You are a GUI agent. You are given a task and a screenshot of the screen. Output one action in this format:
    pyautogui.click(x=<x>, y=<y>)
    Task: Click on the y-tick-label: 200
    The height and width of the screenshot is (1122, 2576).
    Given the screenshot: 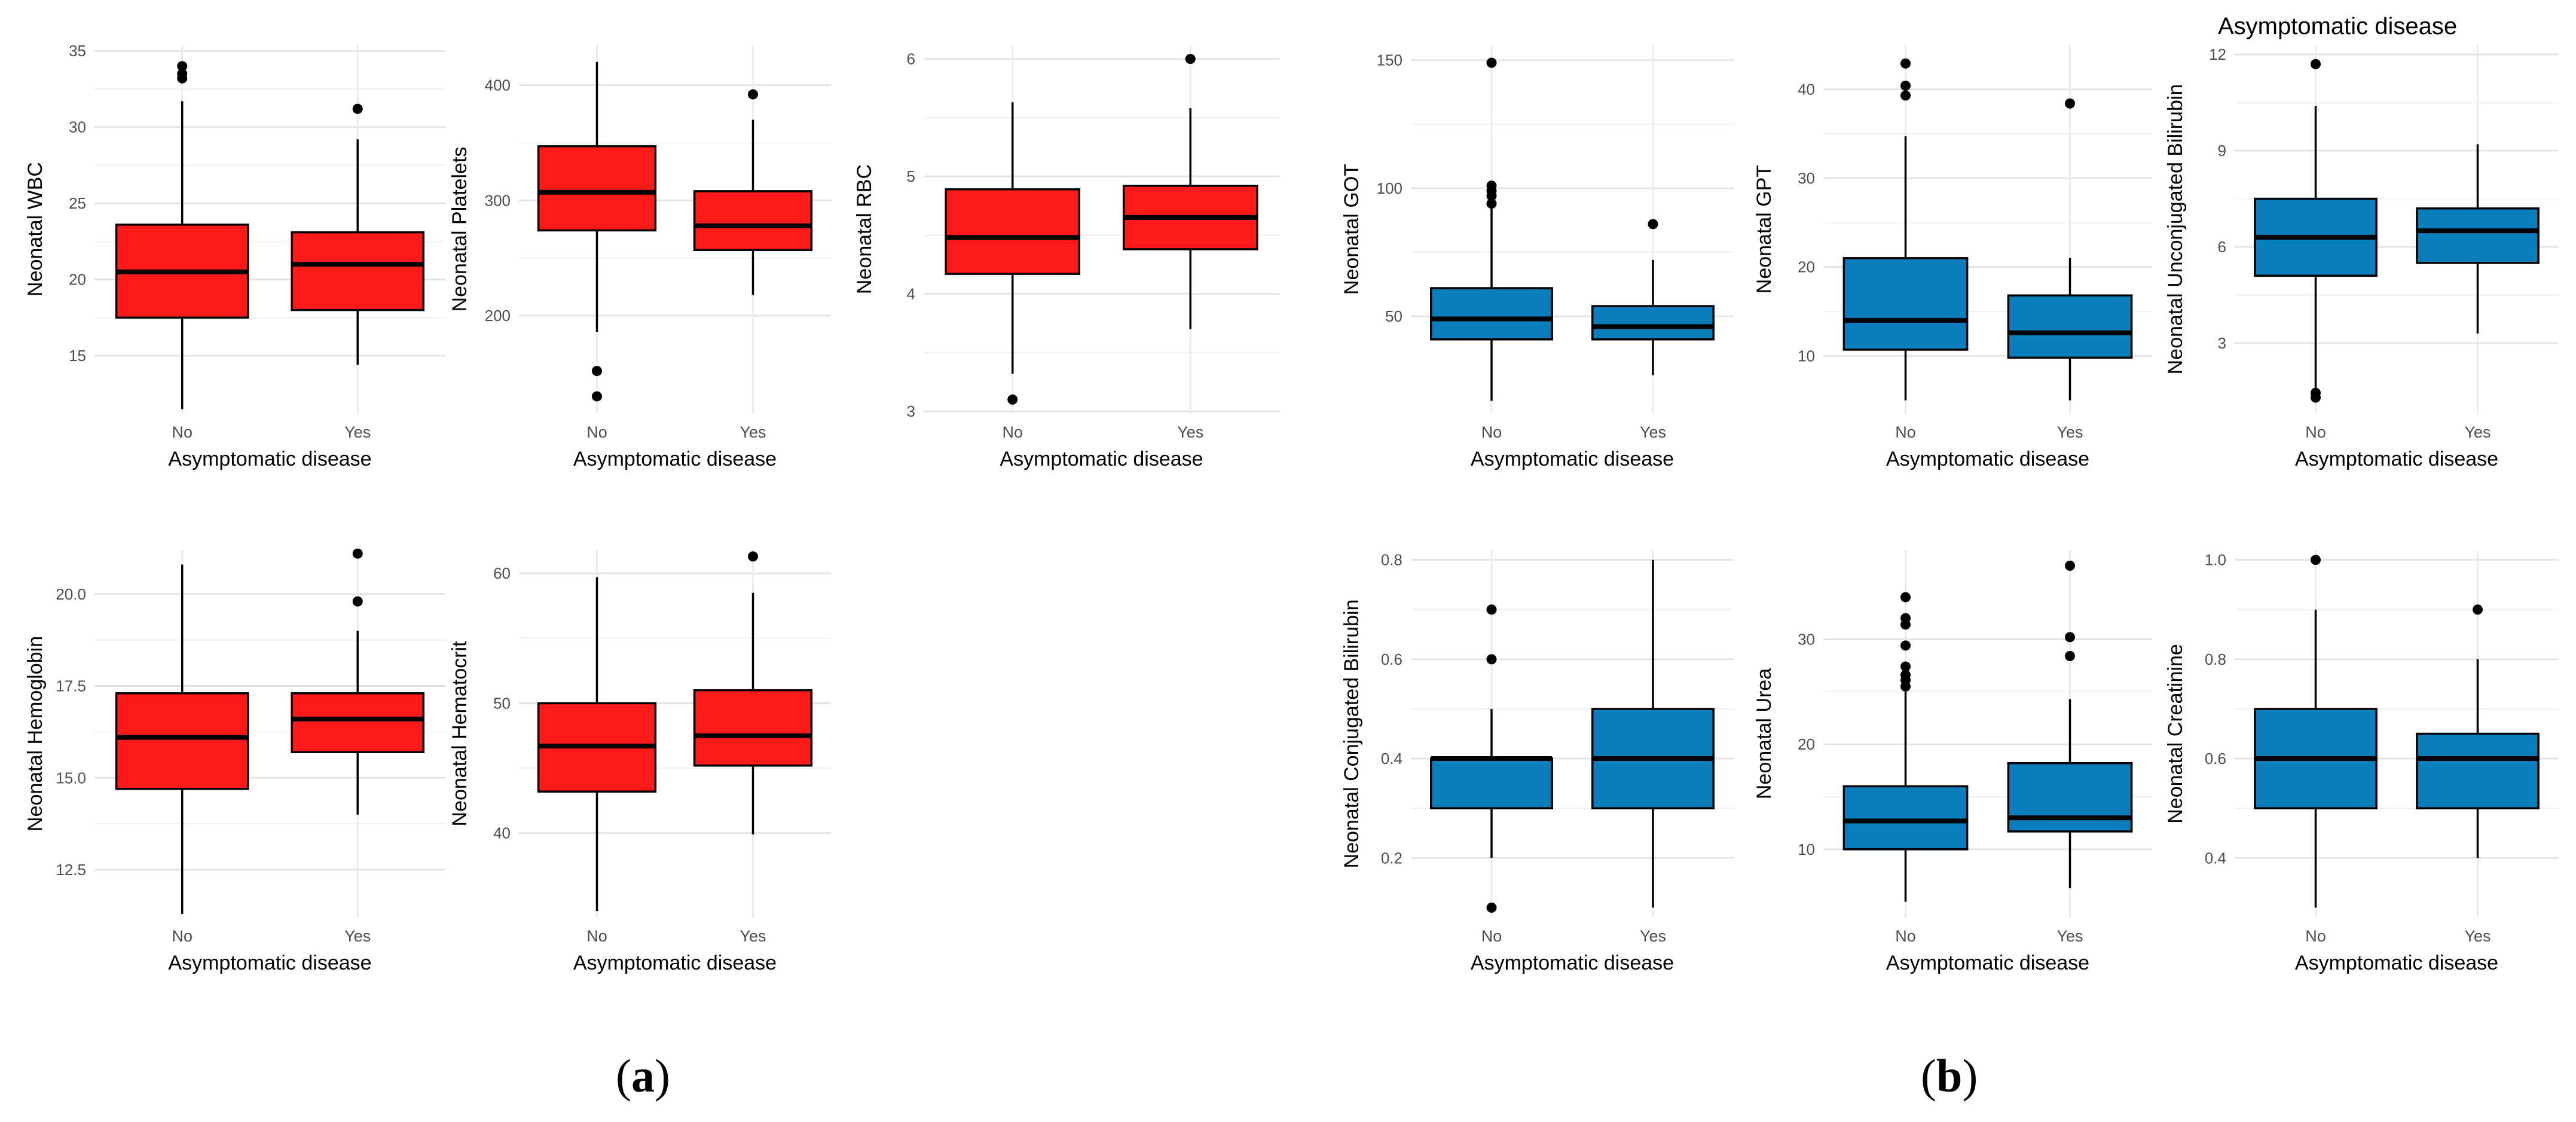 What is the action you would take?
    pyautogui.click(x=498, y=316)
    